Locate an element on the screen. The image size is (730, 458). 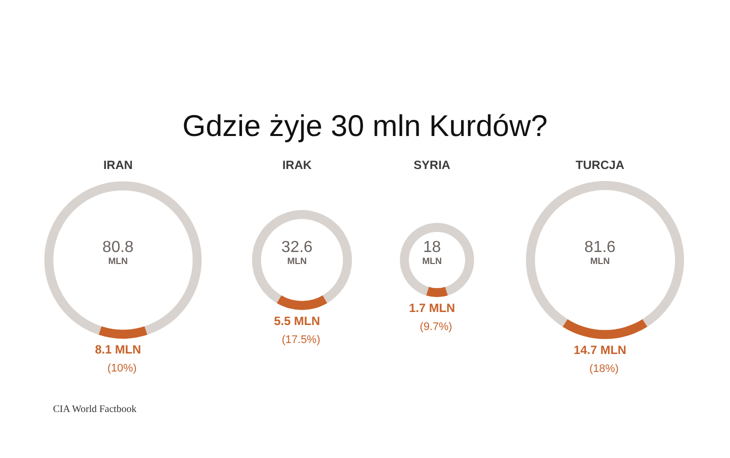
data-label: 14.7 MLN (18%) is located at coordinates (600, 359).